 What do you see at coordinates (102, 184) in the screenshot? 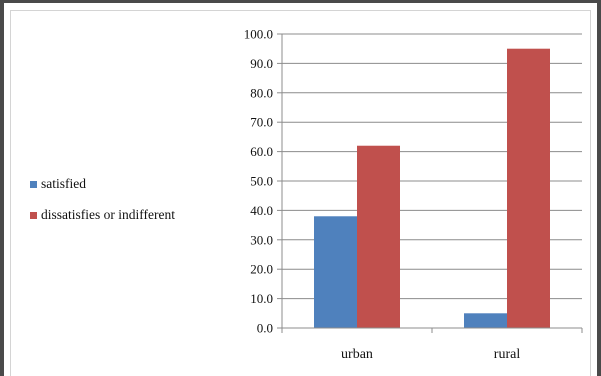
I see `legend-item-satisfied: satisfied` at bounding box center [102, 184].